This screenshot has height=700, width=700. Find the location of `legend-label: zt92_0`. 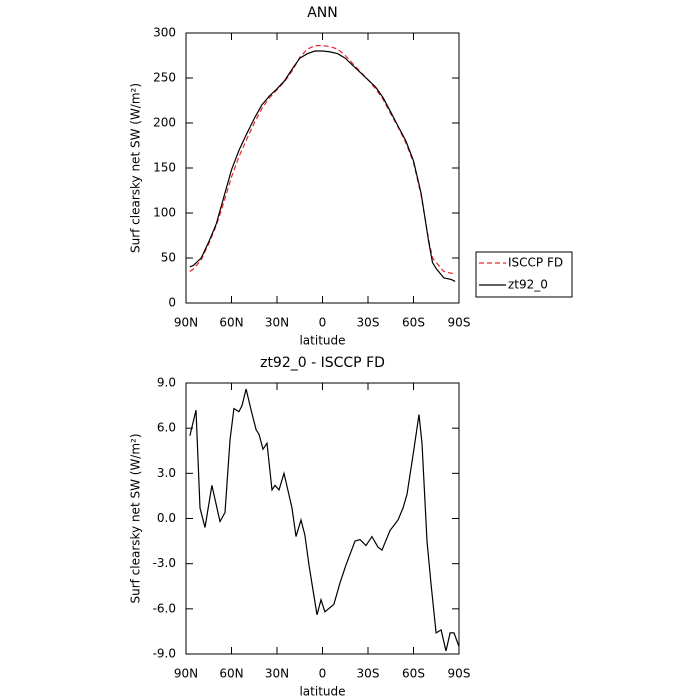

legend-label: zt92_0 is located at coordinates (528, 285).